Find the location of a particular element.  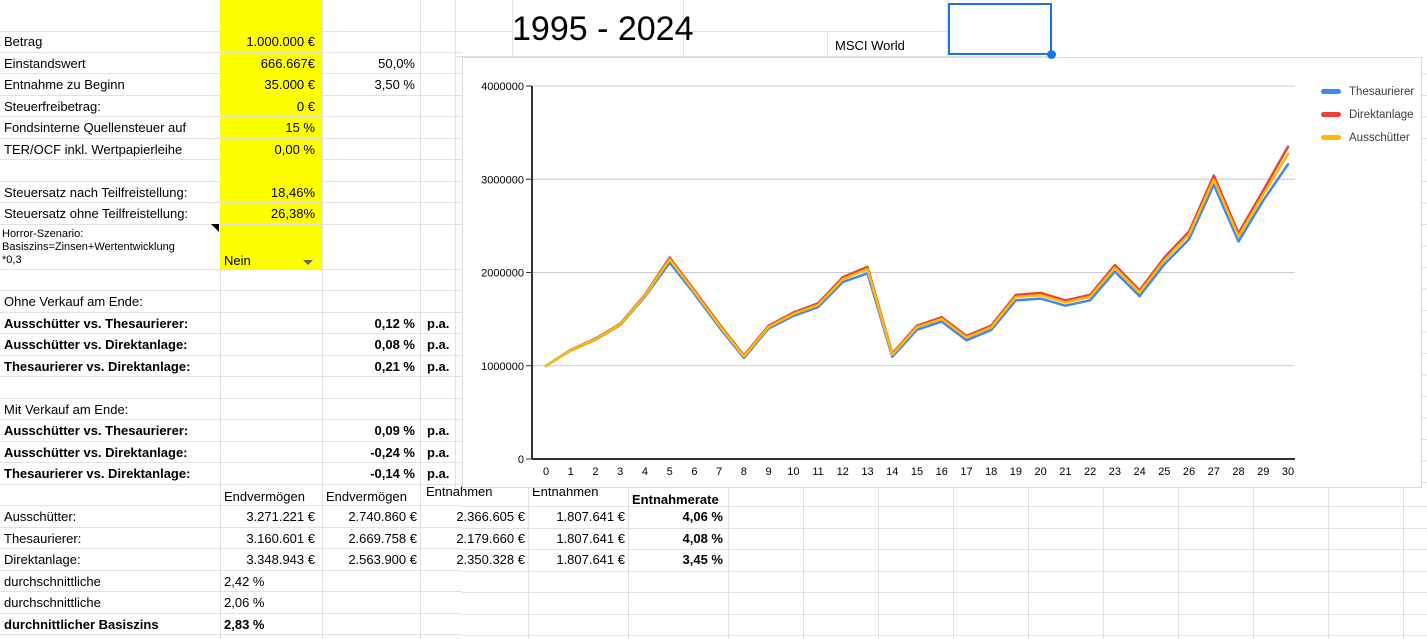

comparison-label: Thesaurierer vs. Direktanlage: is located at coordinates (97, 366).